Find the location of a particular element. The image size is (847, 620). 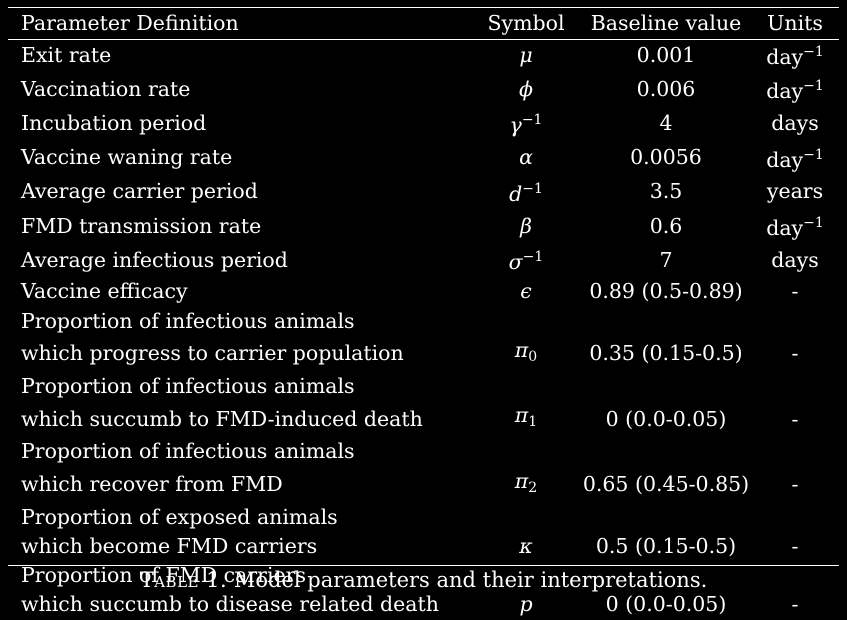

parameter-symbol-cell: γ−1 is located at coordinates (526, 123).